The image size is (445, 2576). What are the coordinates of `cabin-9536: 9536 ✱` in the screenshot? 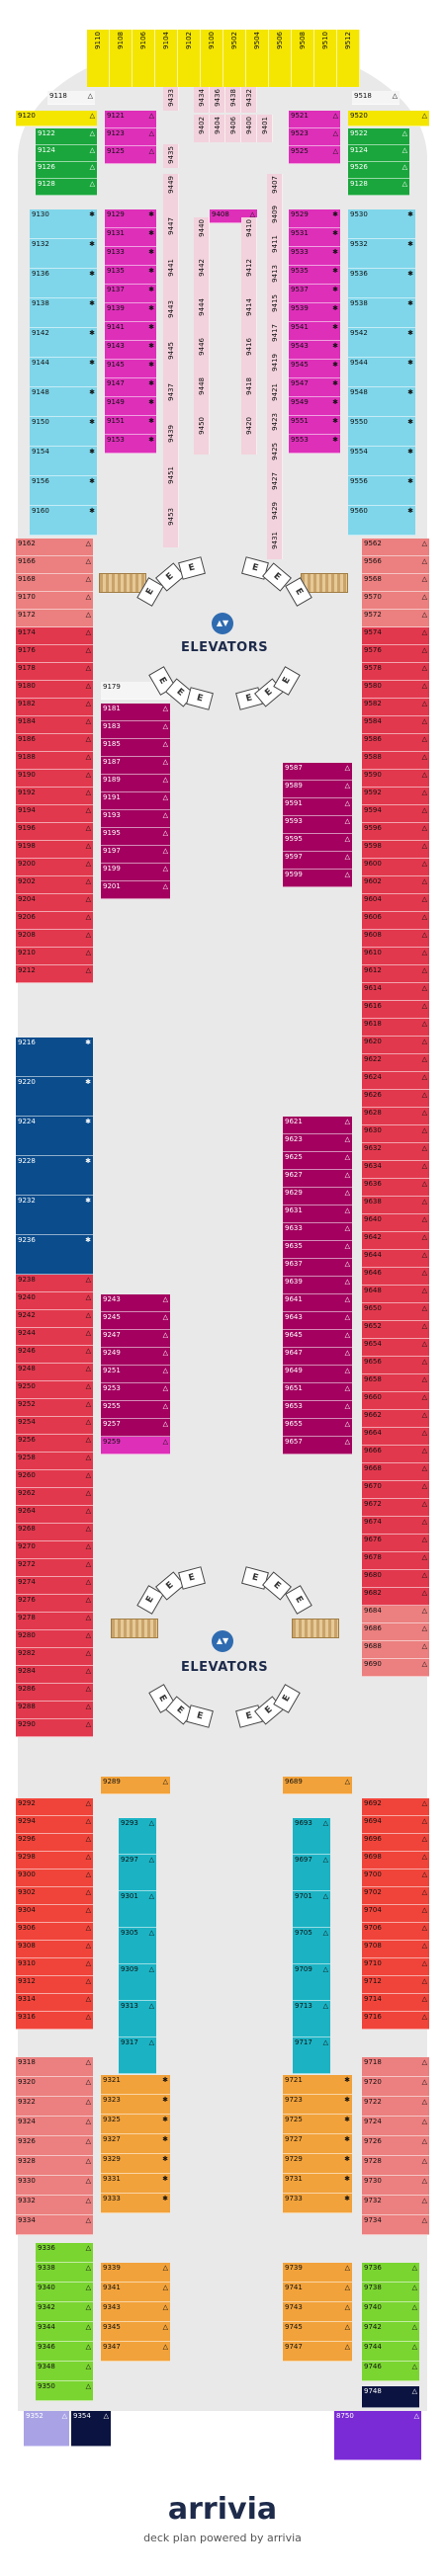 It's located at (381, 283).